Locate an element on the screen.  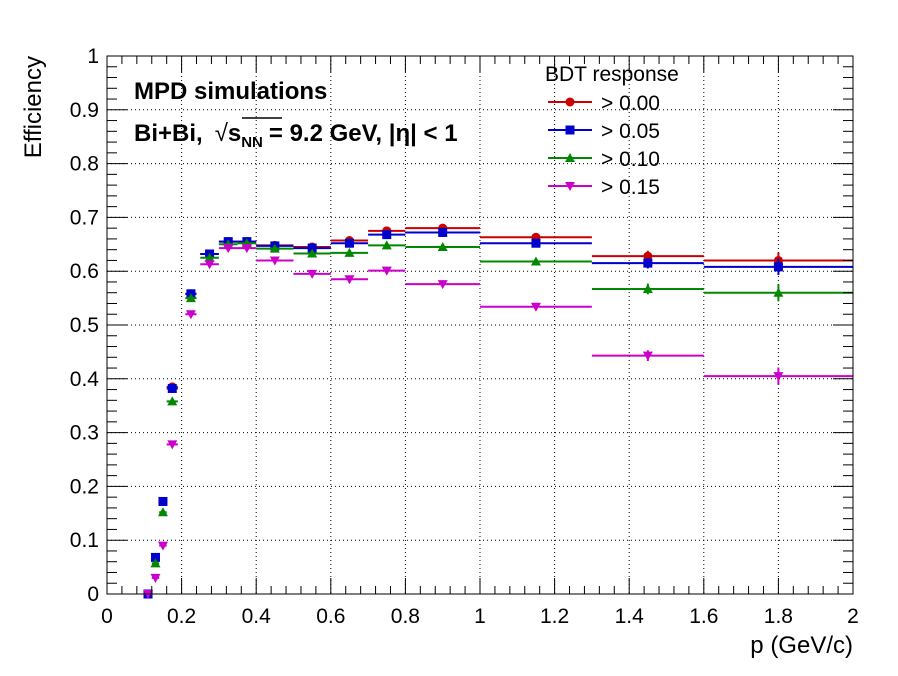
y-tick-label: 0.1 is located at coordinates (84, 540).